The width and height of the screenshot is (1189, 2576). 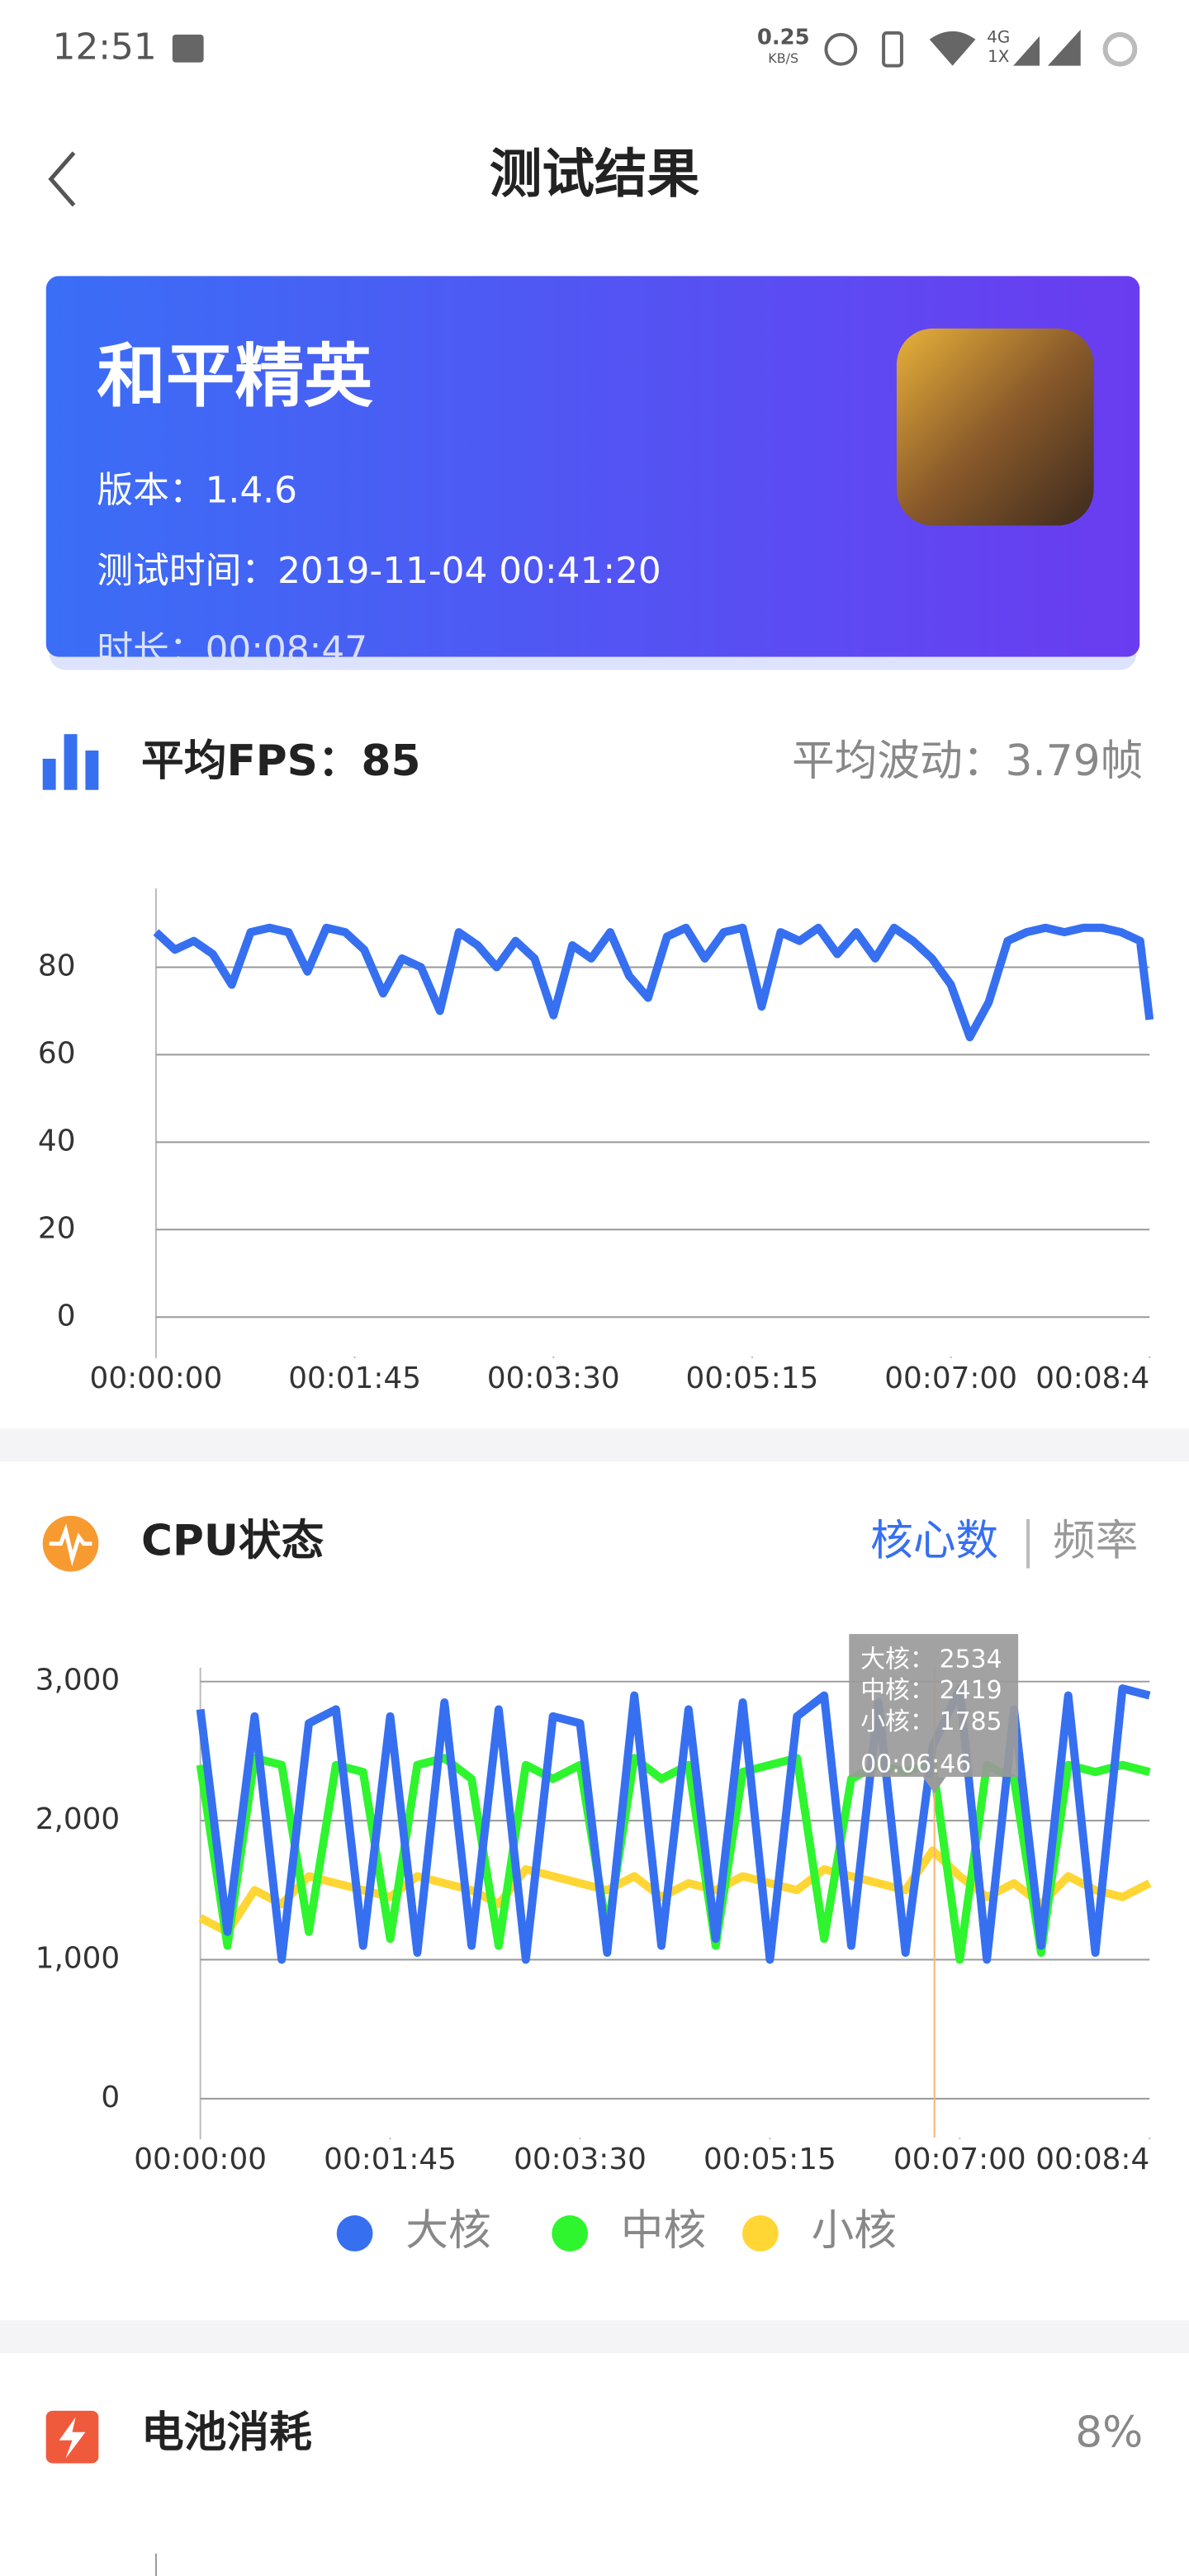 I want to click on tooltip-value: 1785, so click(x=971, y=1721).